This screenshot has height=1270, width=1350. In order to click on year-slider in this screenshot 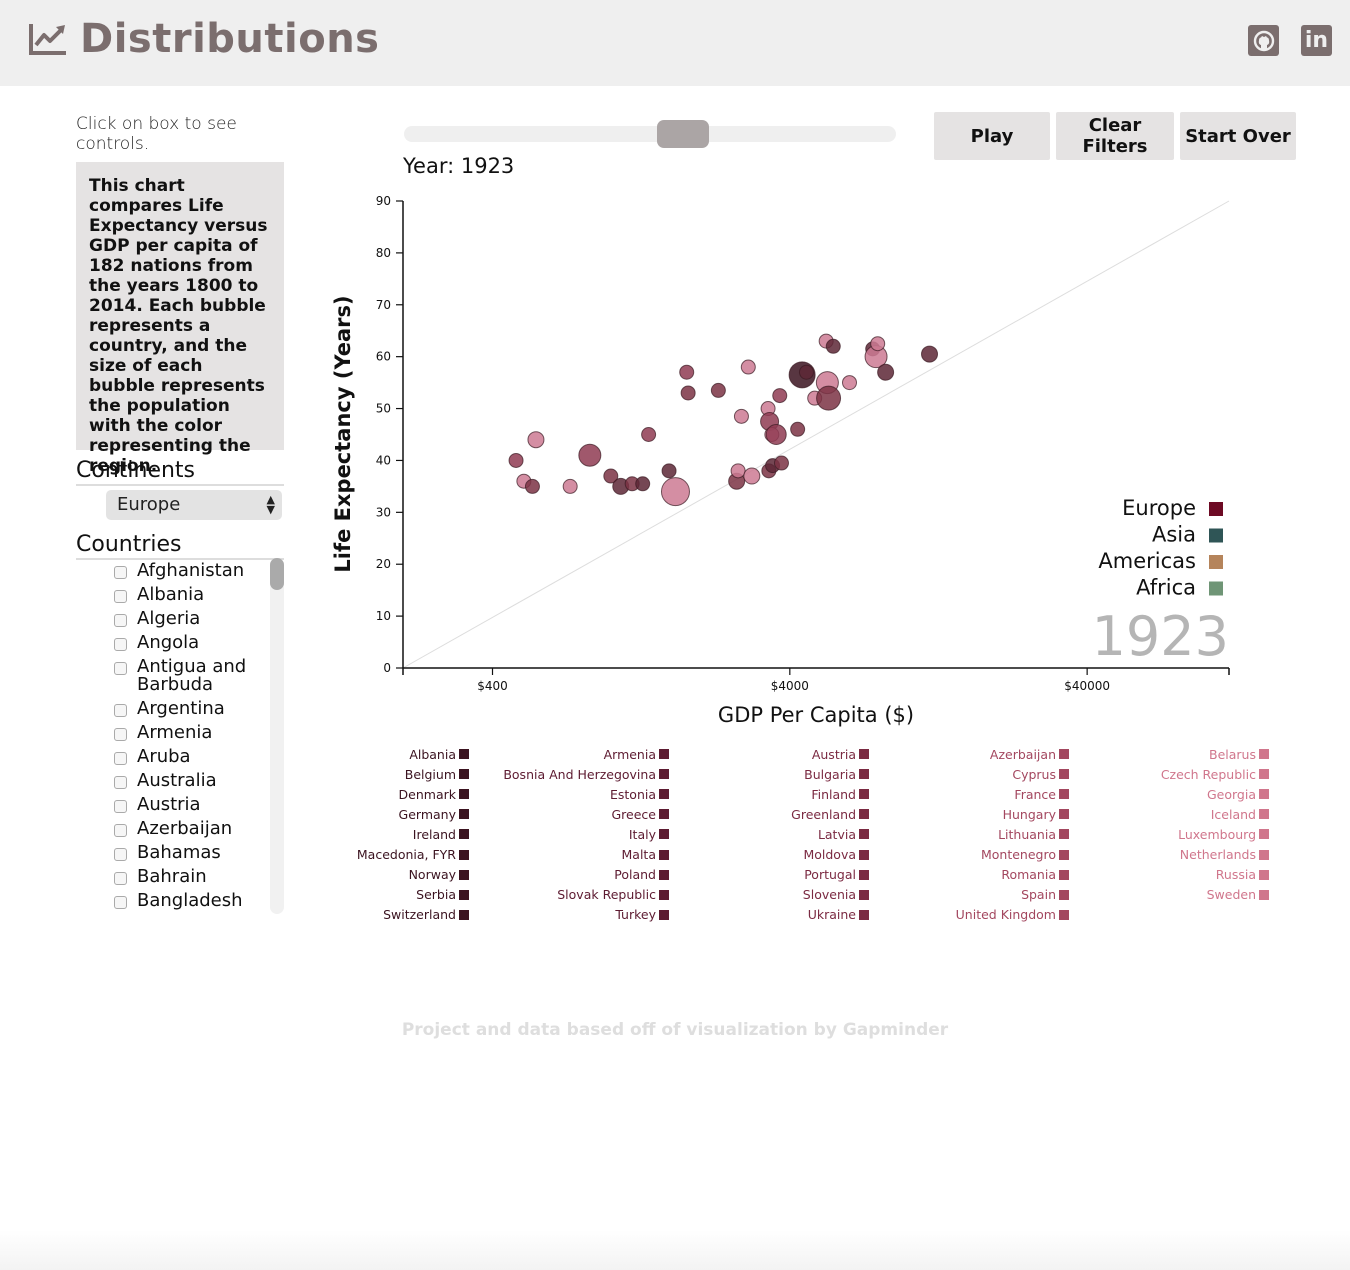, I will do `click(650, 134)`.